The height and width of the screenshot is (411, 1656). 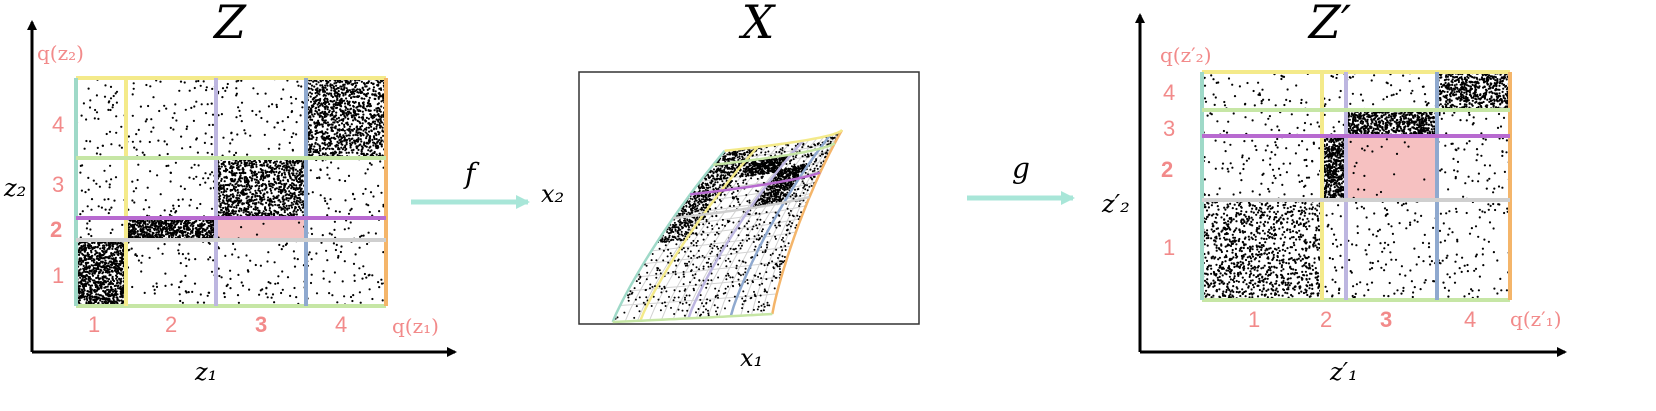 I want to click on left-sample-dots, so click(x=231, y=192).